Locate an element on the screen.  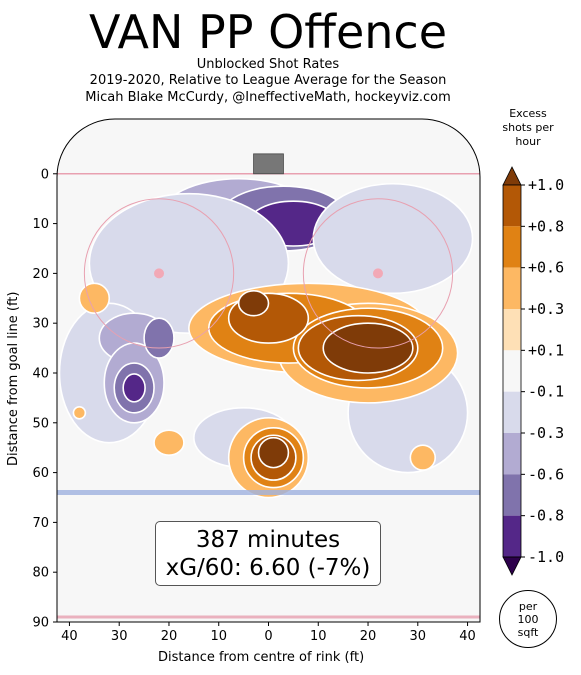
colorbar-tick-label-3: +0.3 is located at coordinates (546, 309).